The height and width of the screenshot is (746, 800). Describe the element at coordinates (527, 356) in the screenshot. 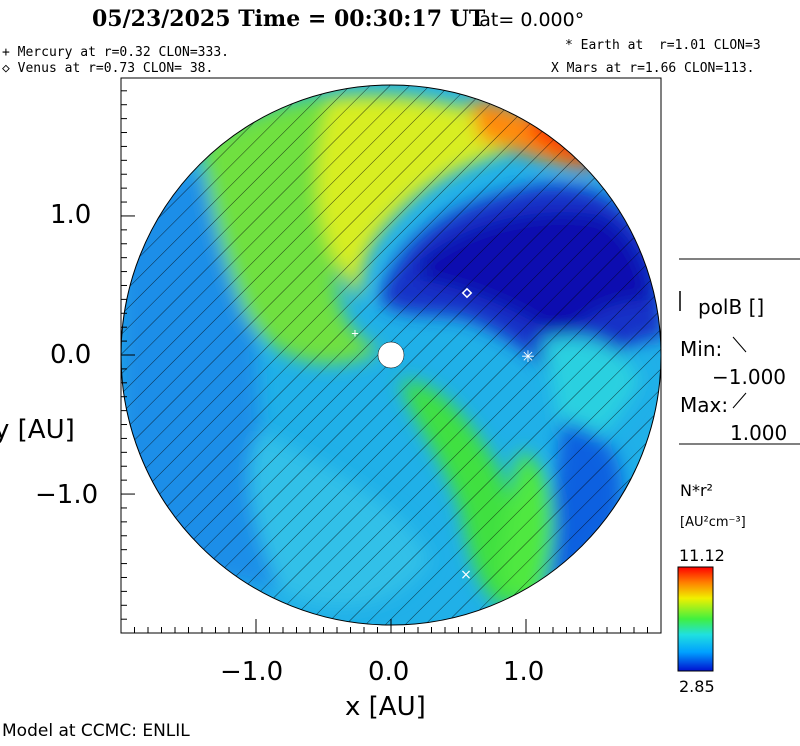

I see `earth-marker: ✳` at that location.